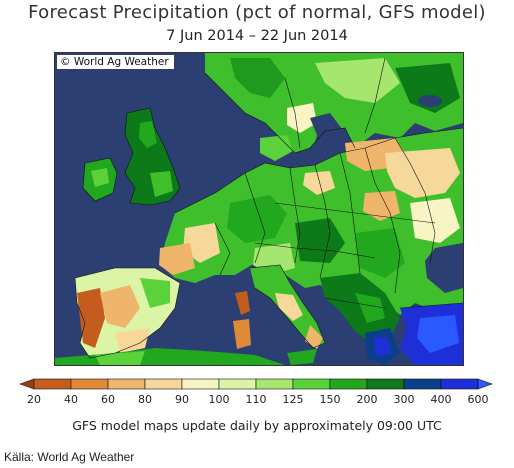 This screenshot has width=514, height=468. I want to click on sardinia-land, so click(242, 334).